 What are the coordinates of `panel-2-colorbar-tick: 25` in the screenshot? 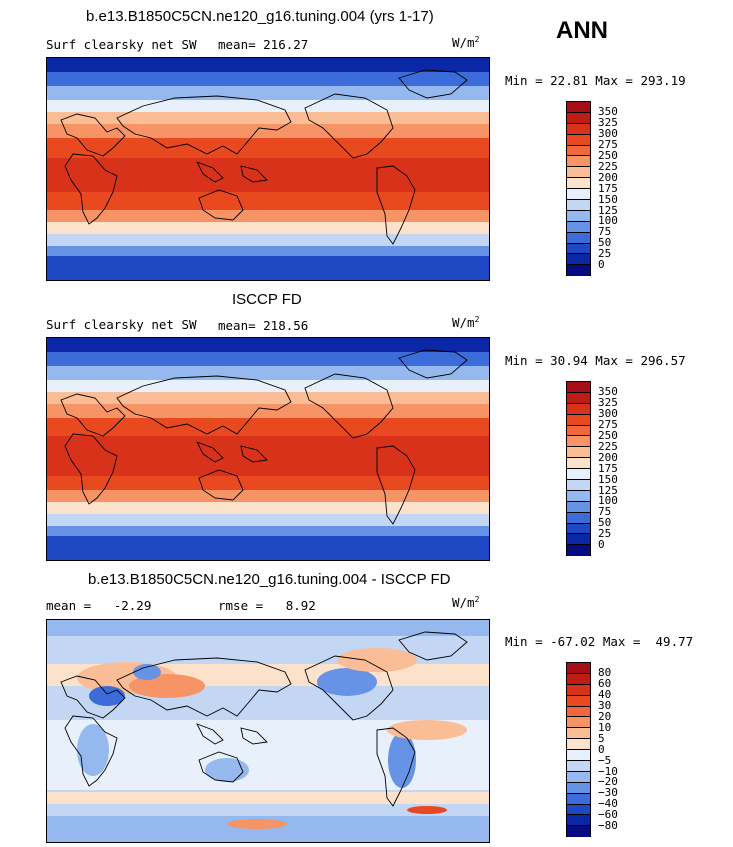 It's located at (605, 534).